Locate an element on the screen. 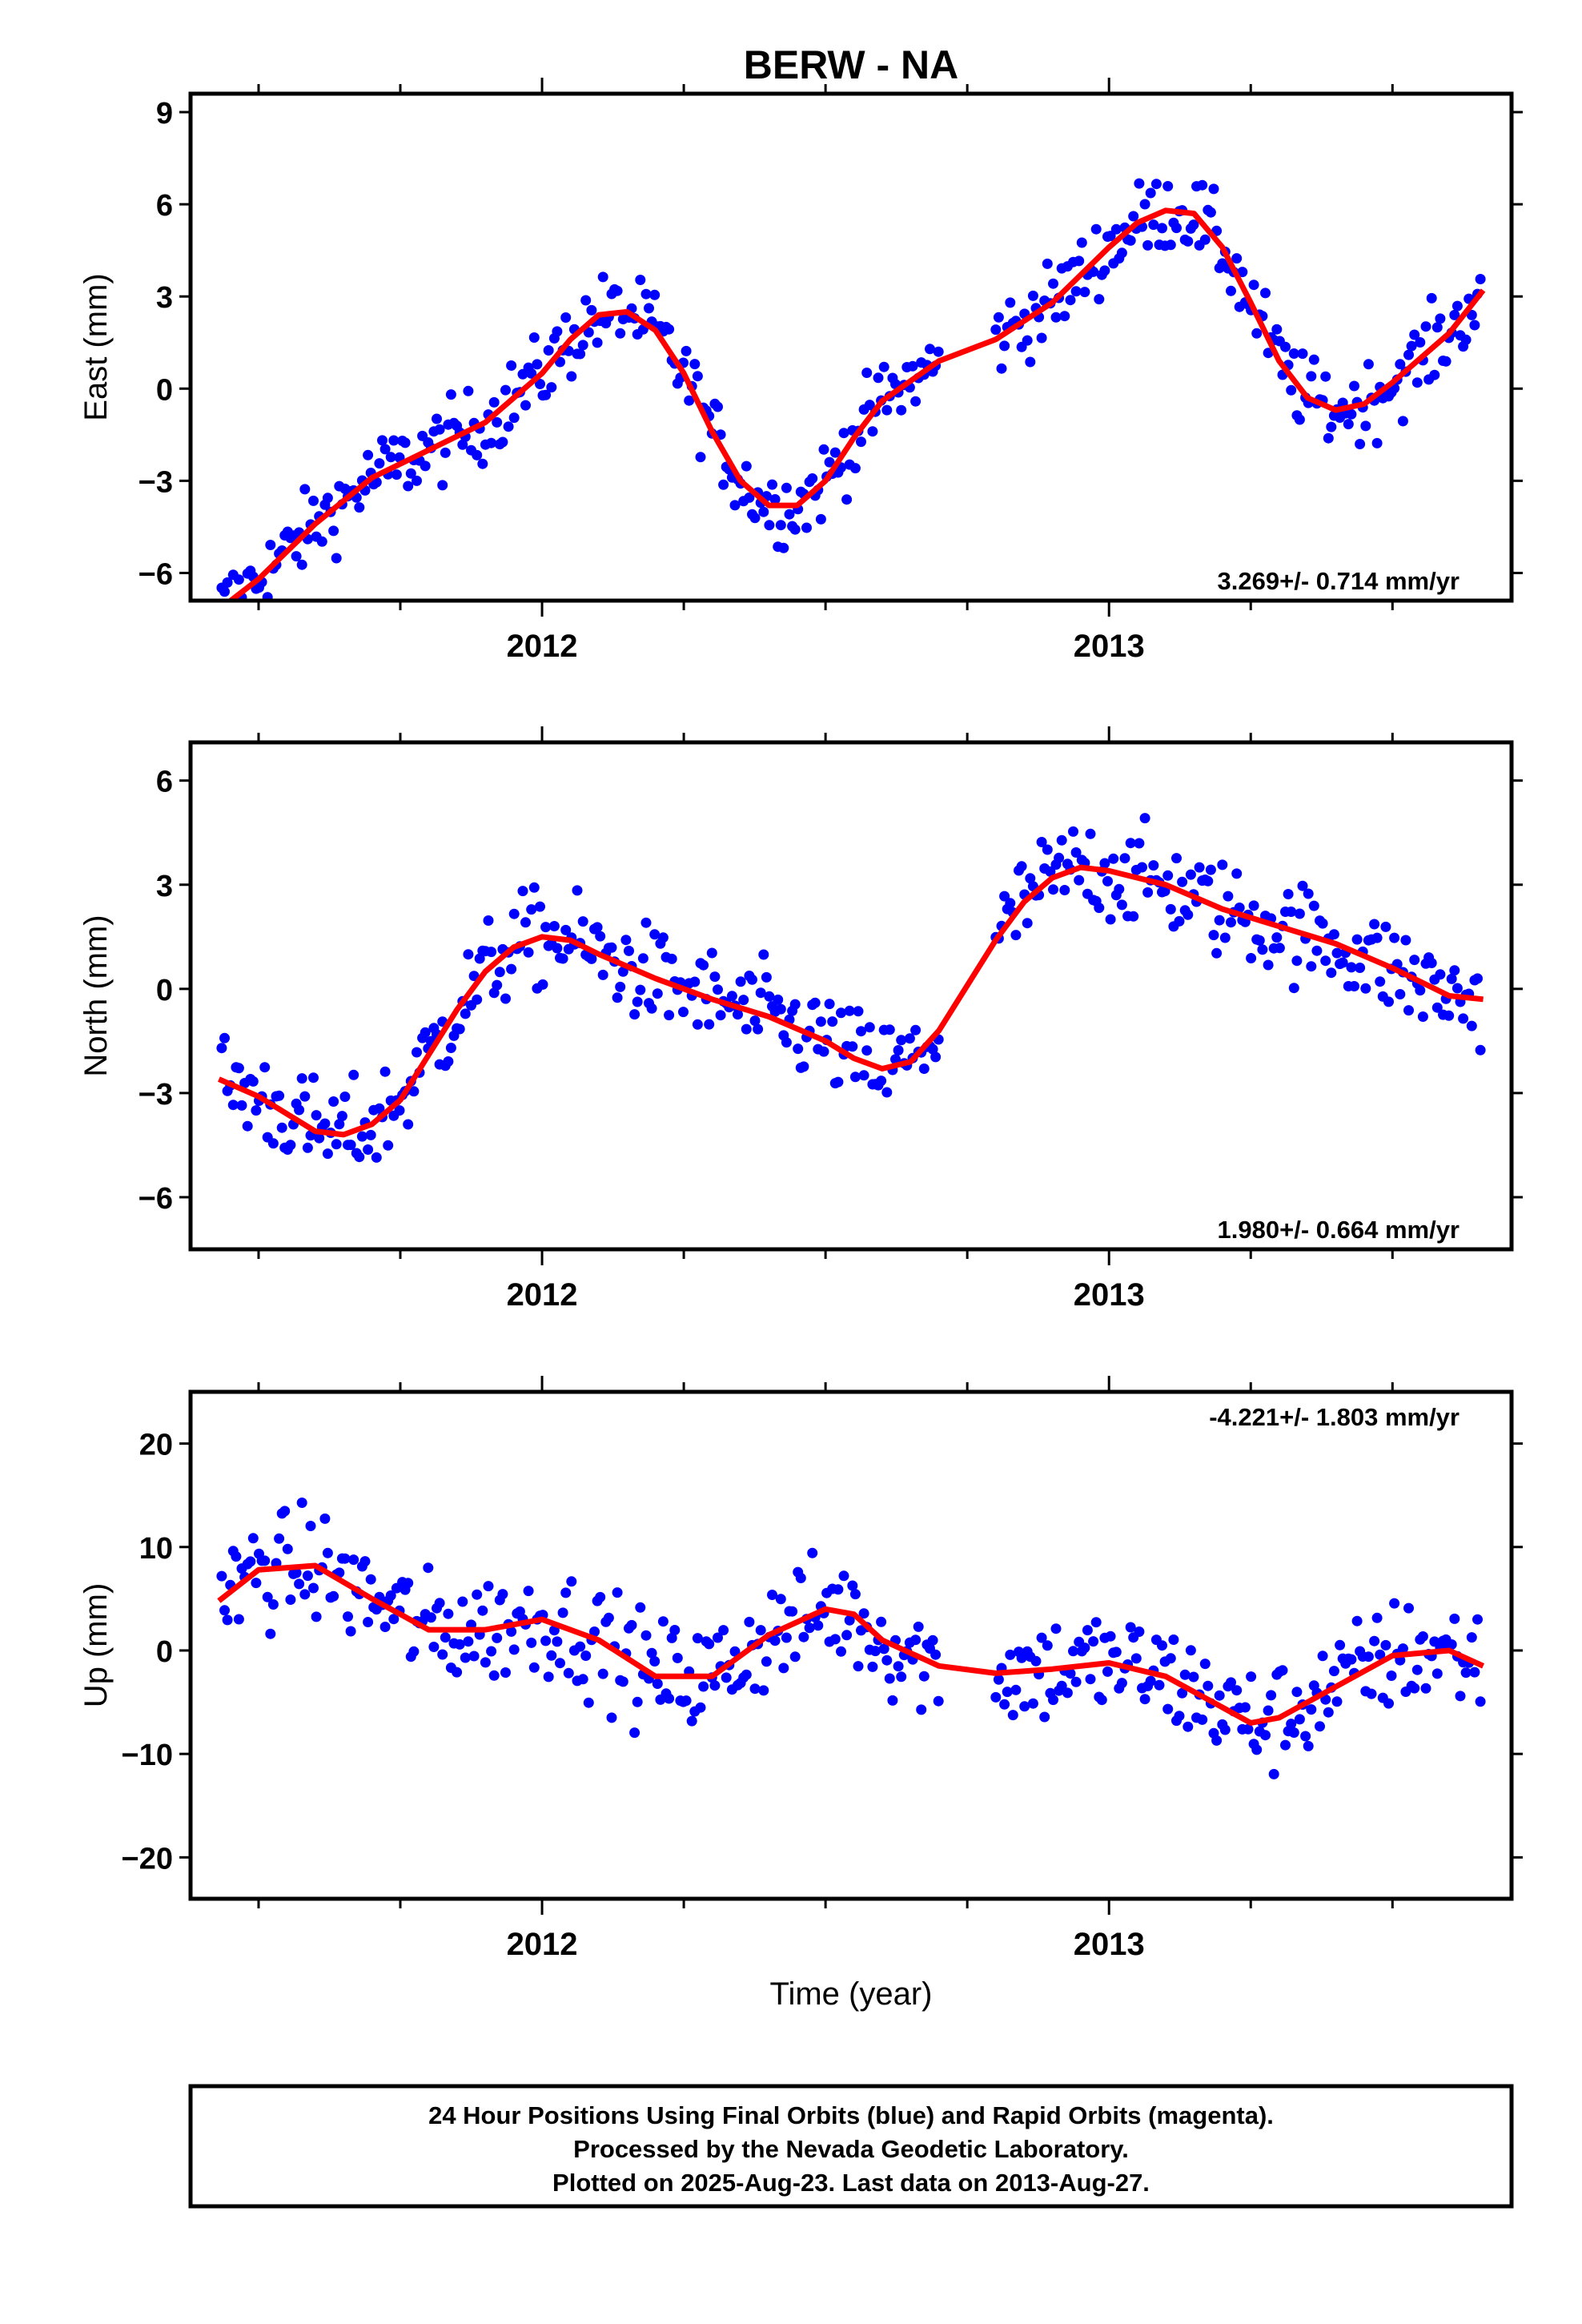  figure-title: BERW - NA is located at coordinates (851, 64).